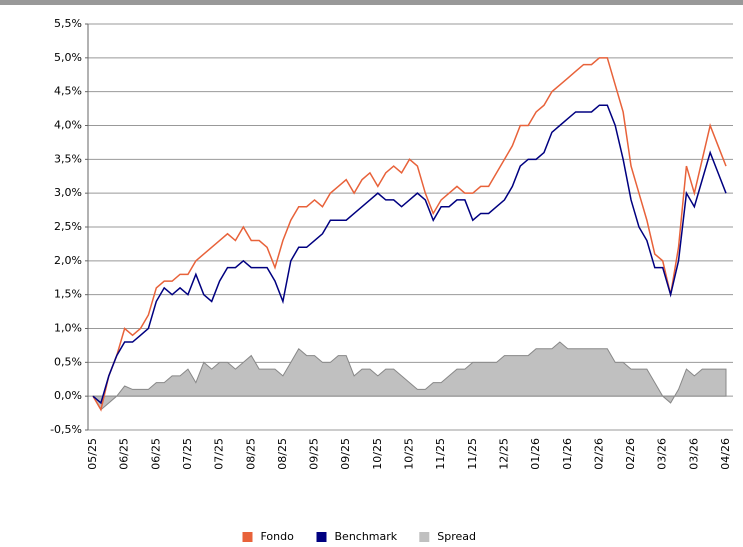 Image resolution: width=743 pixels, height=547 pixels. Describe the element at coordinates (68, 192) in the screenshot. I see `y-tick-label: 3,0%` at that location.